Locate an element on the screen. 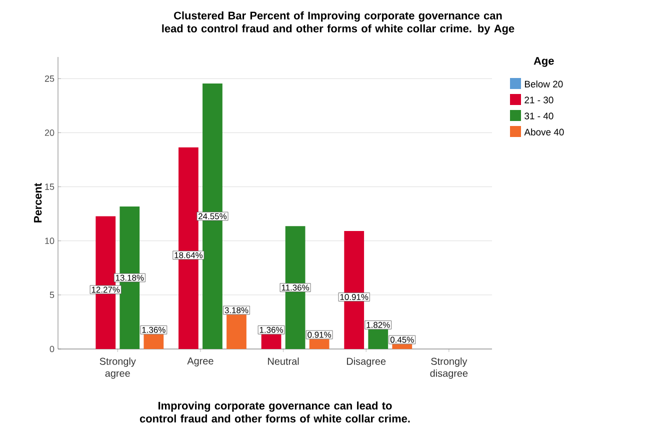  legend-label: Below 20 is located at coordinates (543, 84).